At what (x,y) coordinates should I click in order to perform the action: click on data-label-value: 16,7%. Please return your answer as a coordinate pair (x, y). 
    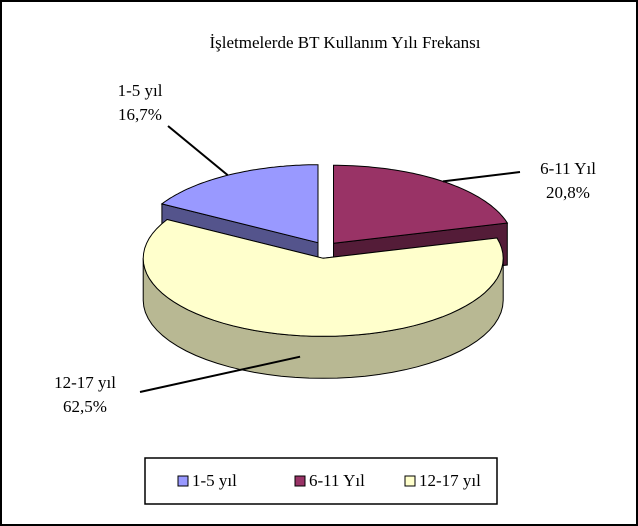
    Looking at the image, I should click on (140, 114).